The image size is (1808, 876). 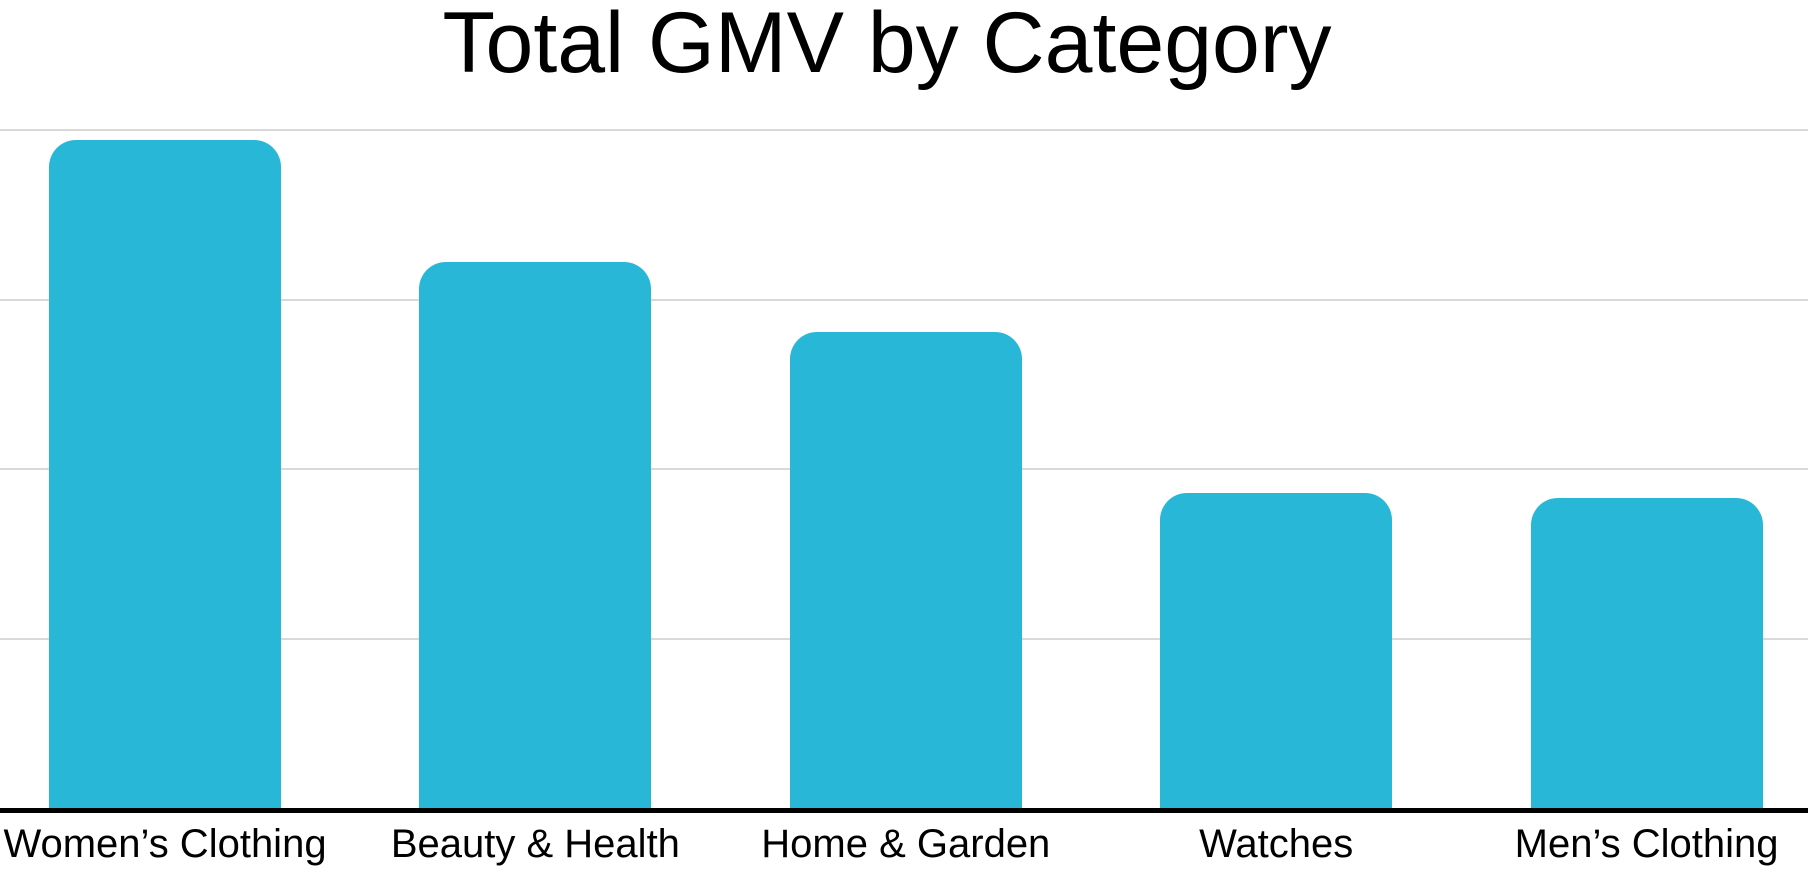 I want to click on bar-men-s-clothing, so click(x=1646, y=652).